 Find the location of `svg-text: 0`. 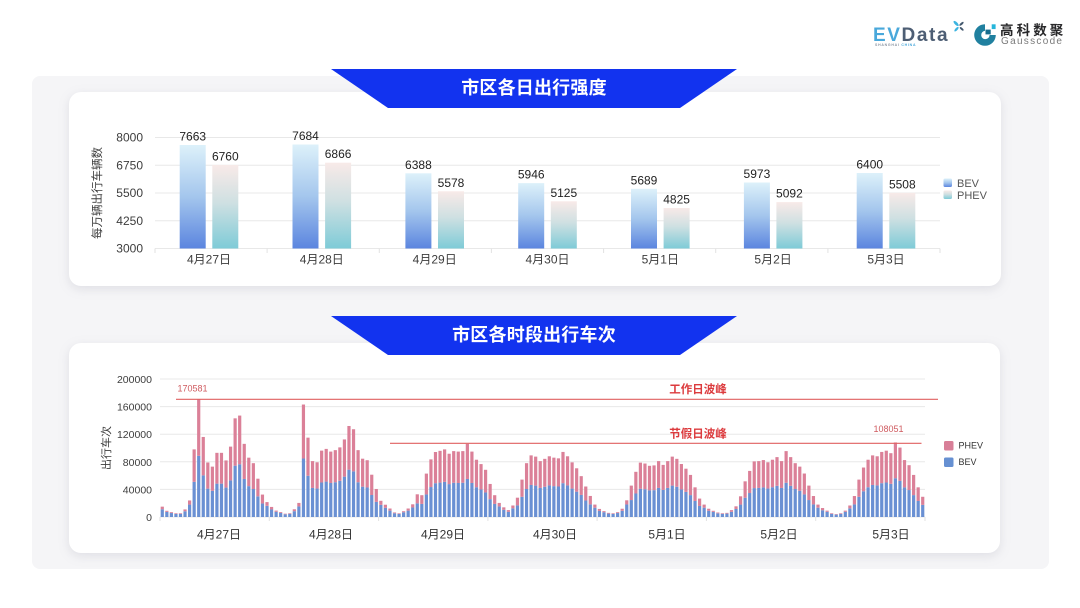

svg-text: 0 is located at coordinates (149, 518).